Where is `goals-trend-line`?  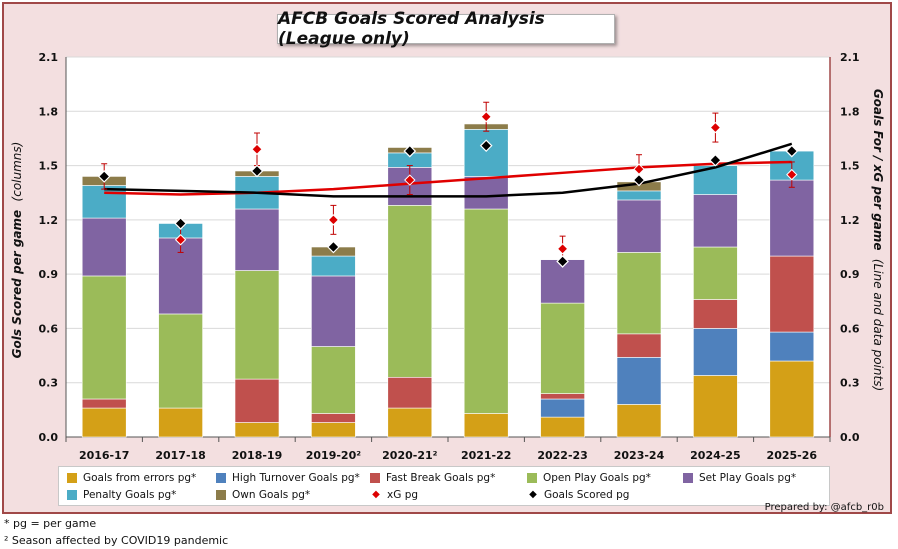 goals-trend-line is located at coordinates (448, 170).